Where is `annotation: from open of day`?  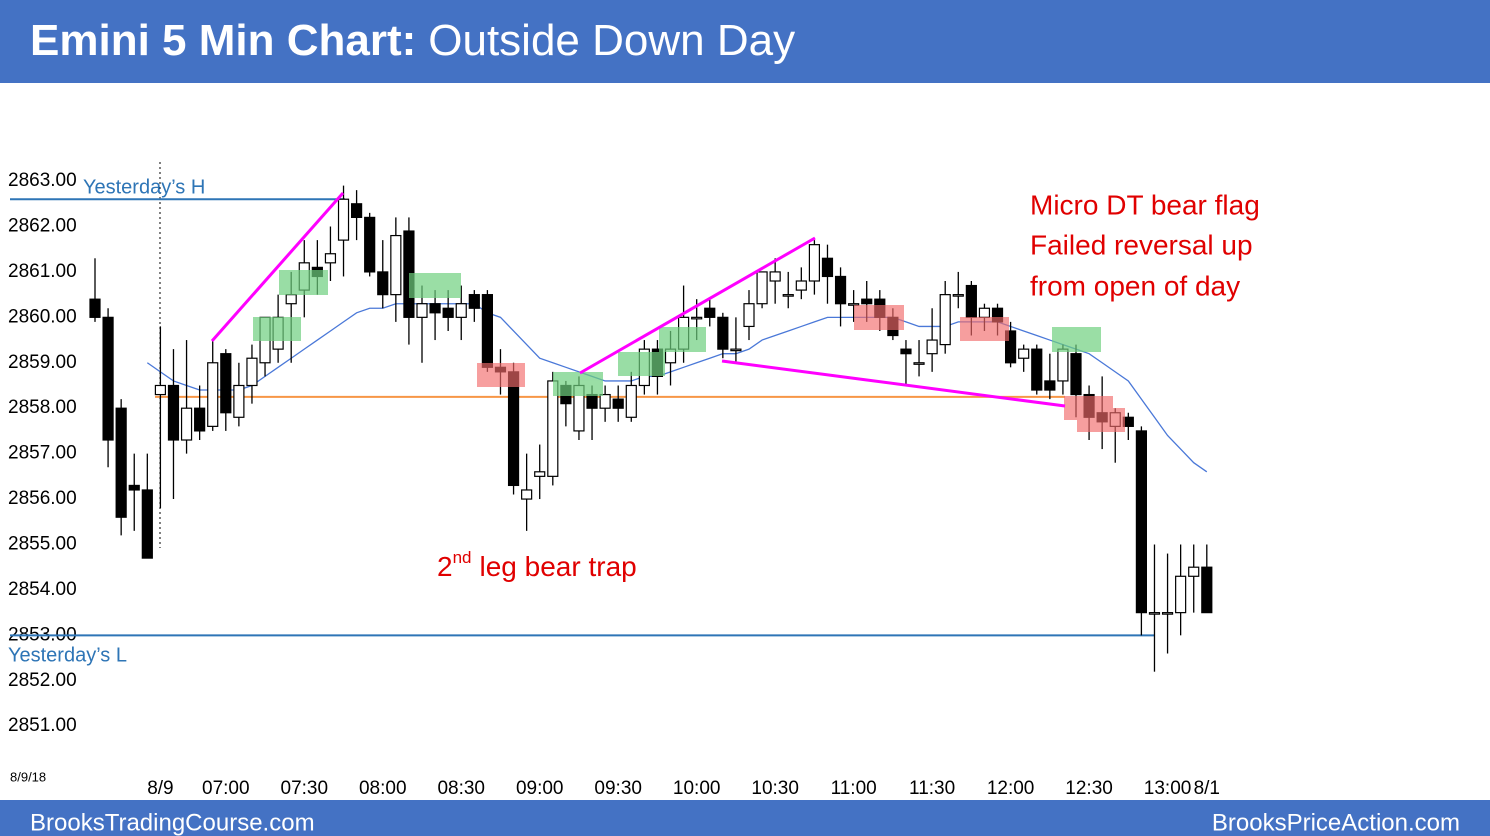
annotation: from open of day is located at coordinates (1135, 285).